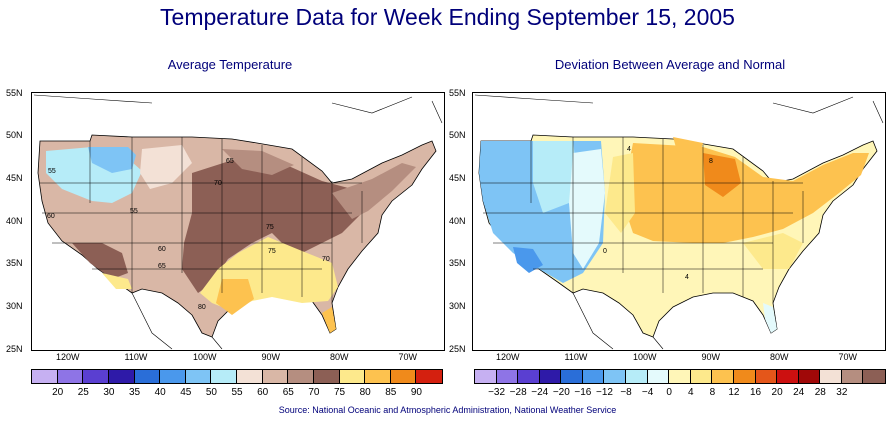 Image resolution: width=895 pixels, height=423 pixels. I want to click on legend-label: −16, so click(583, 392).